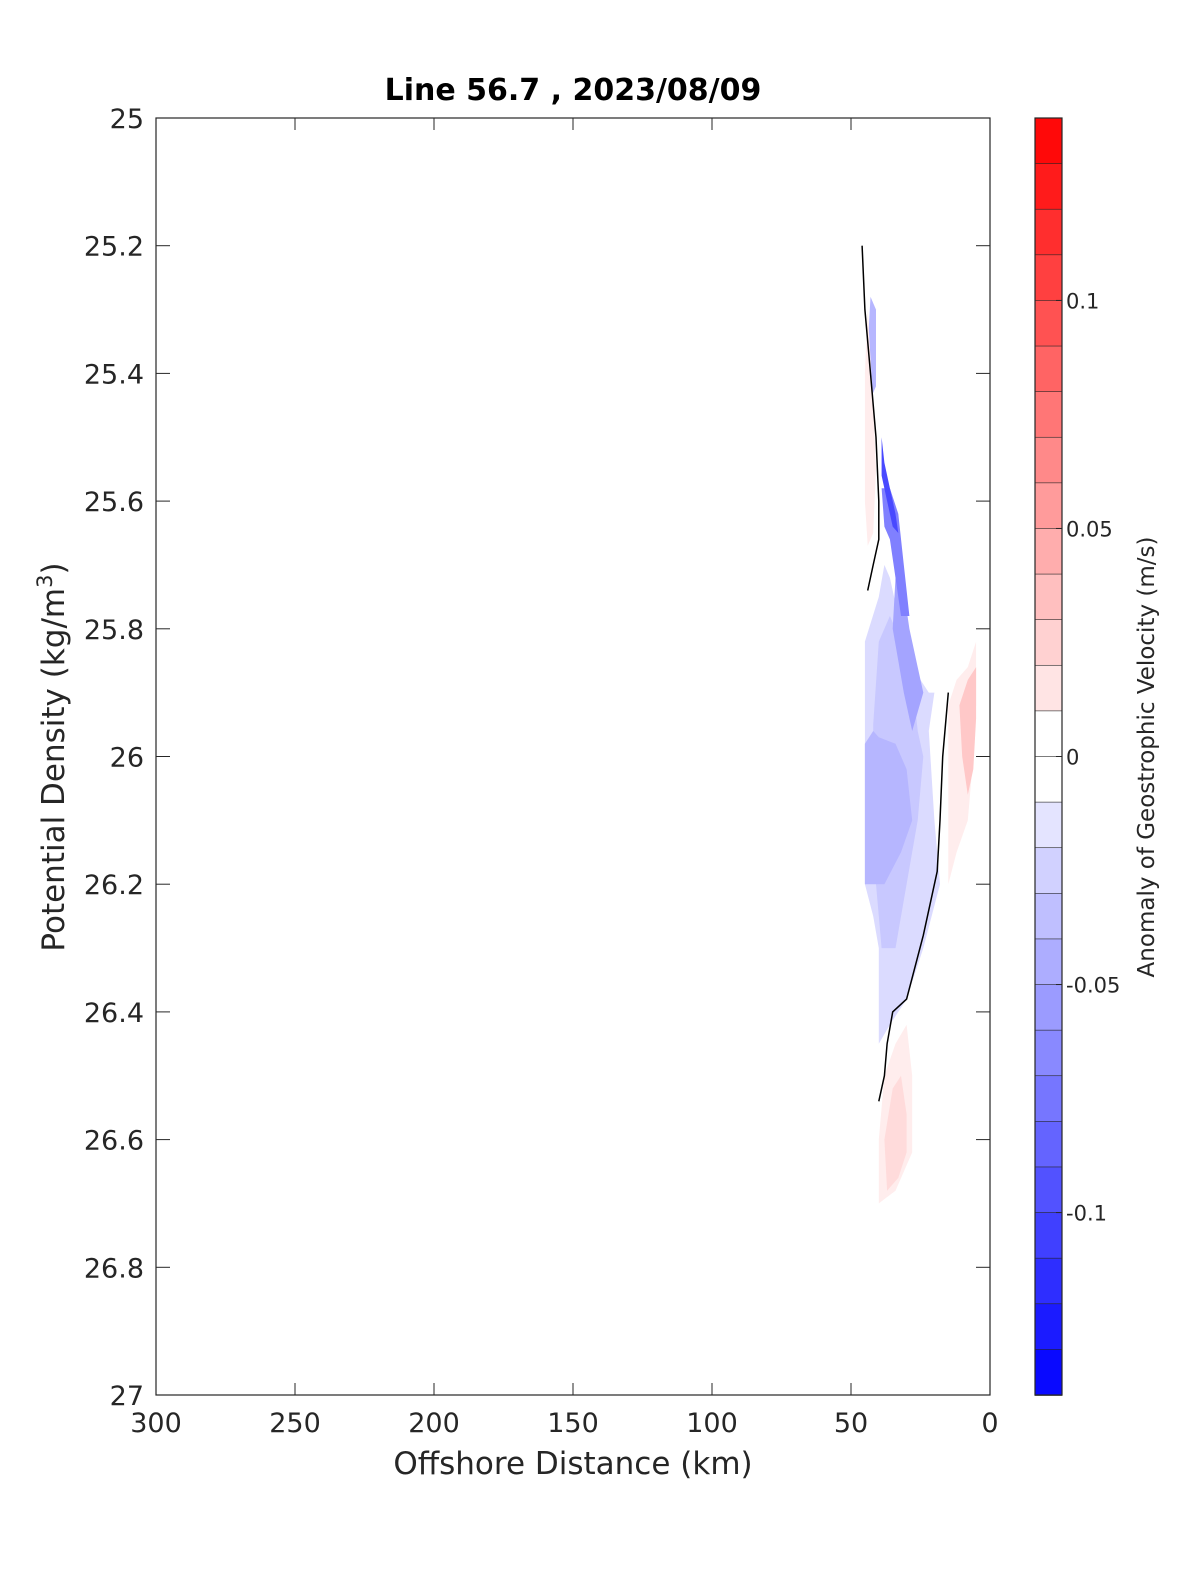  I want to click on y-axis-label-superscript: 3, so click(45, 580).